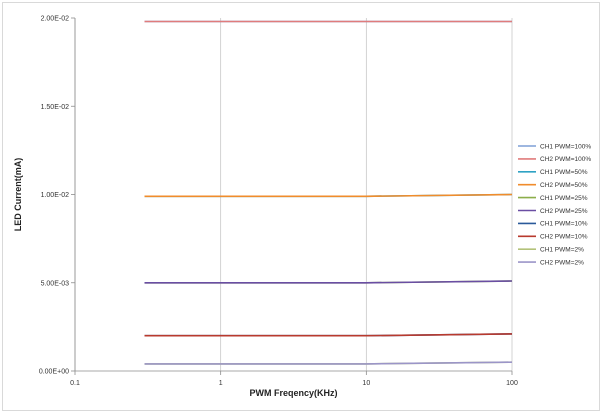 The height and width of the screenshot is (415, 604). What do you see at coordinates (564, 198) in the screenshot?
I see `legend-label-4: CH1 PWM=25%` at bounding box center [564, 198].